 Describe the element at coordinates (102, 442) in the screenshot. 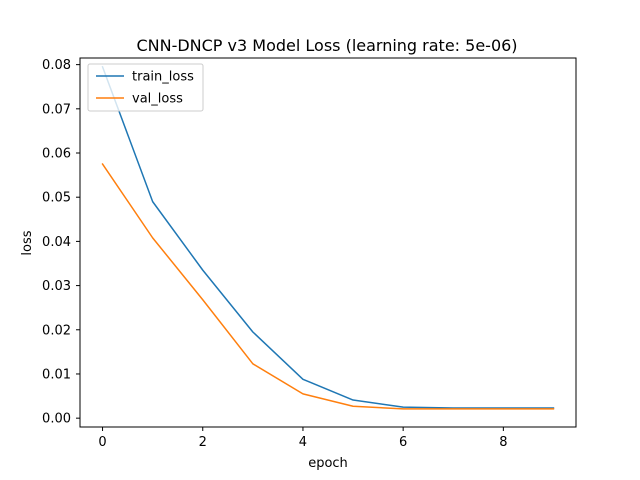

I see `x-tick-label: 0` at that location.